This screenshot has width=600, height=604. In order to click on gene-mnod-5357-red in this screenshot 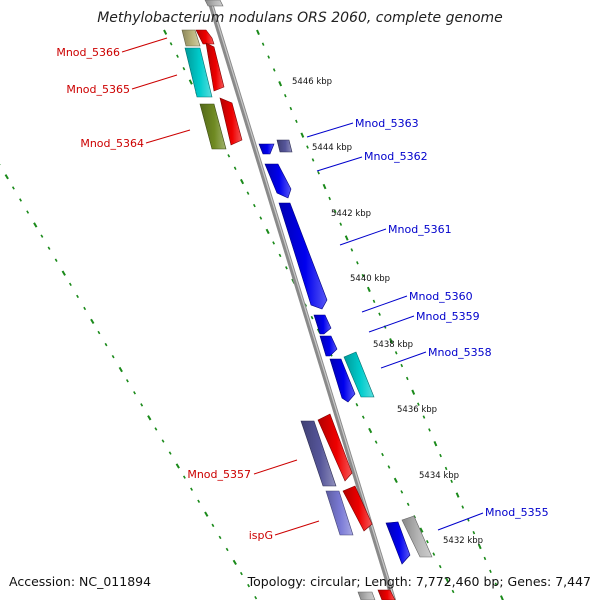, I will do `click(335, 447)`.